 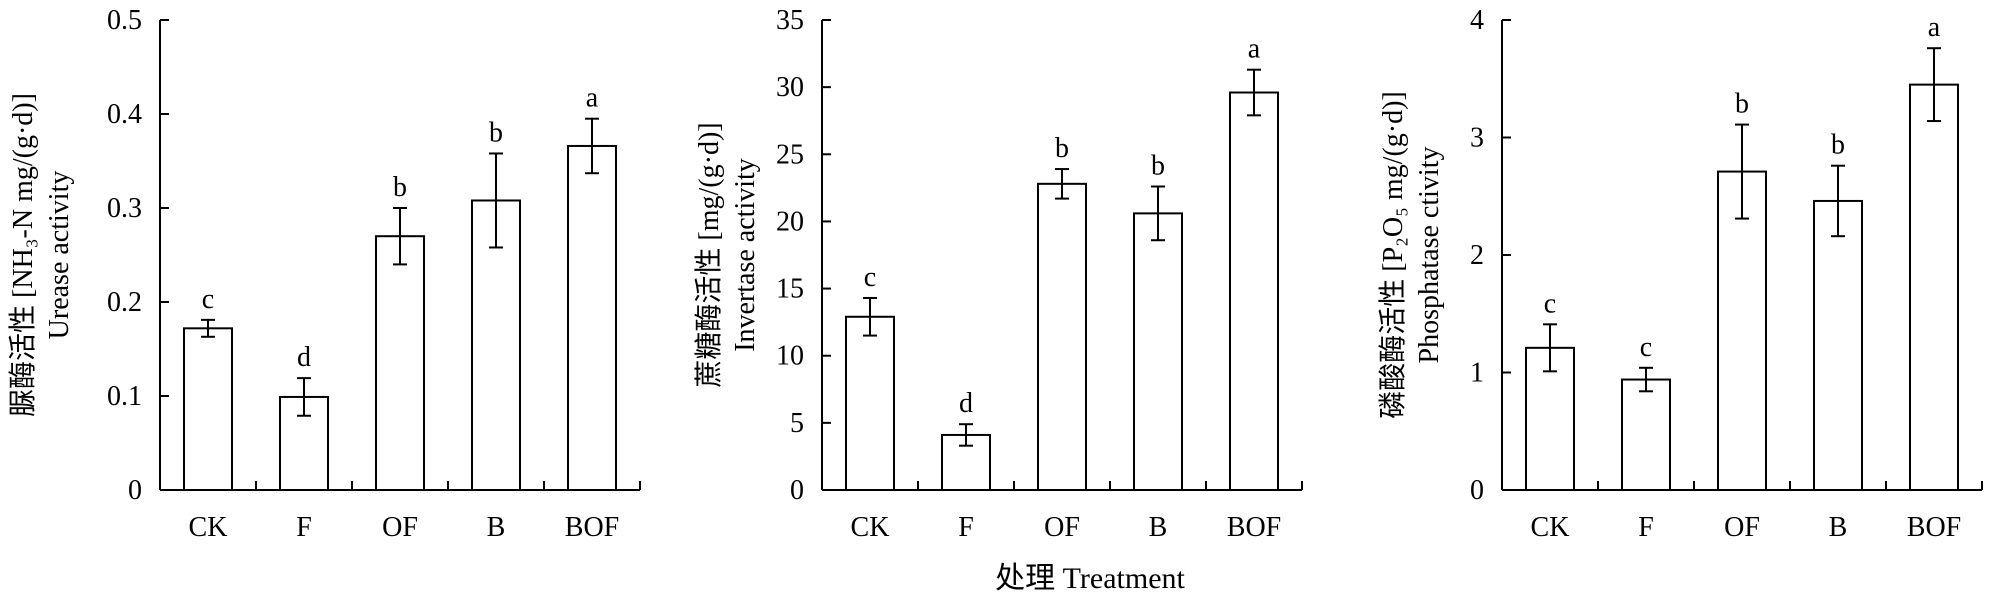 I want to click on y-tick-label: 0.4, so click(x=124, y=114).